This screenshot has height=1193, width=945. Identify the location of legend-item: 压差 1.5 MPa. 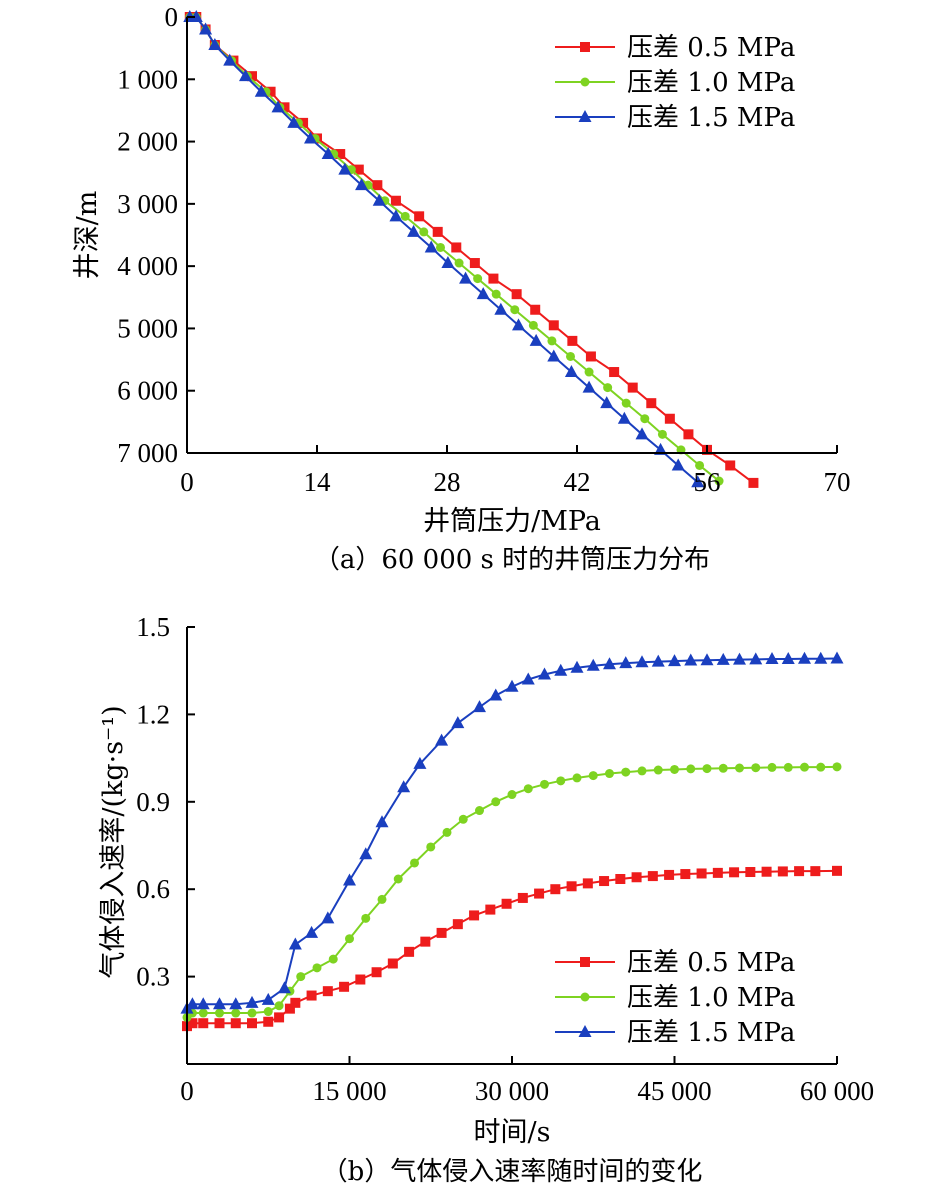
(675, 118).